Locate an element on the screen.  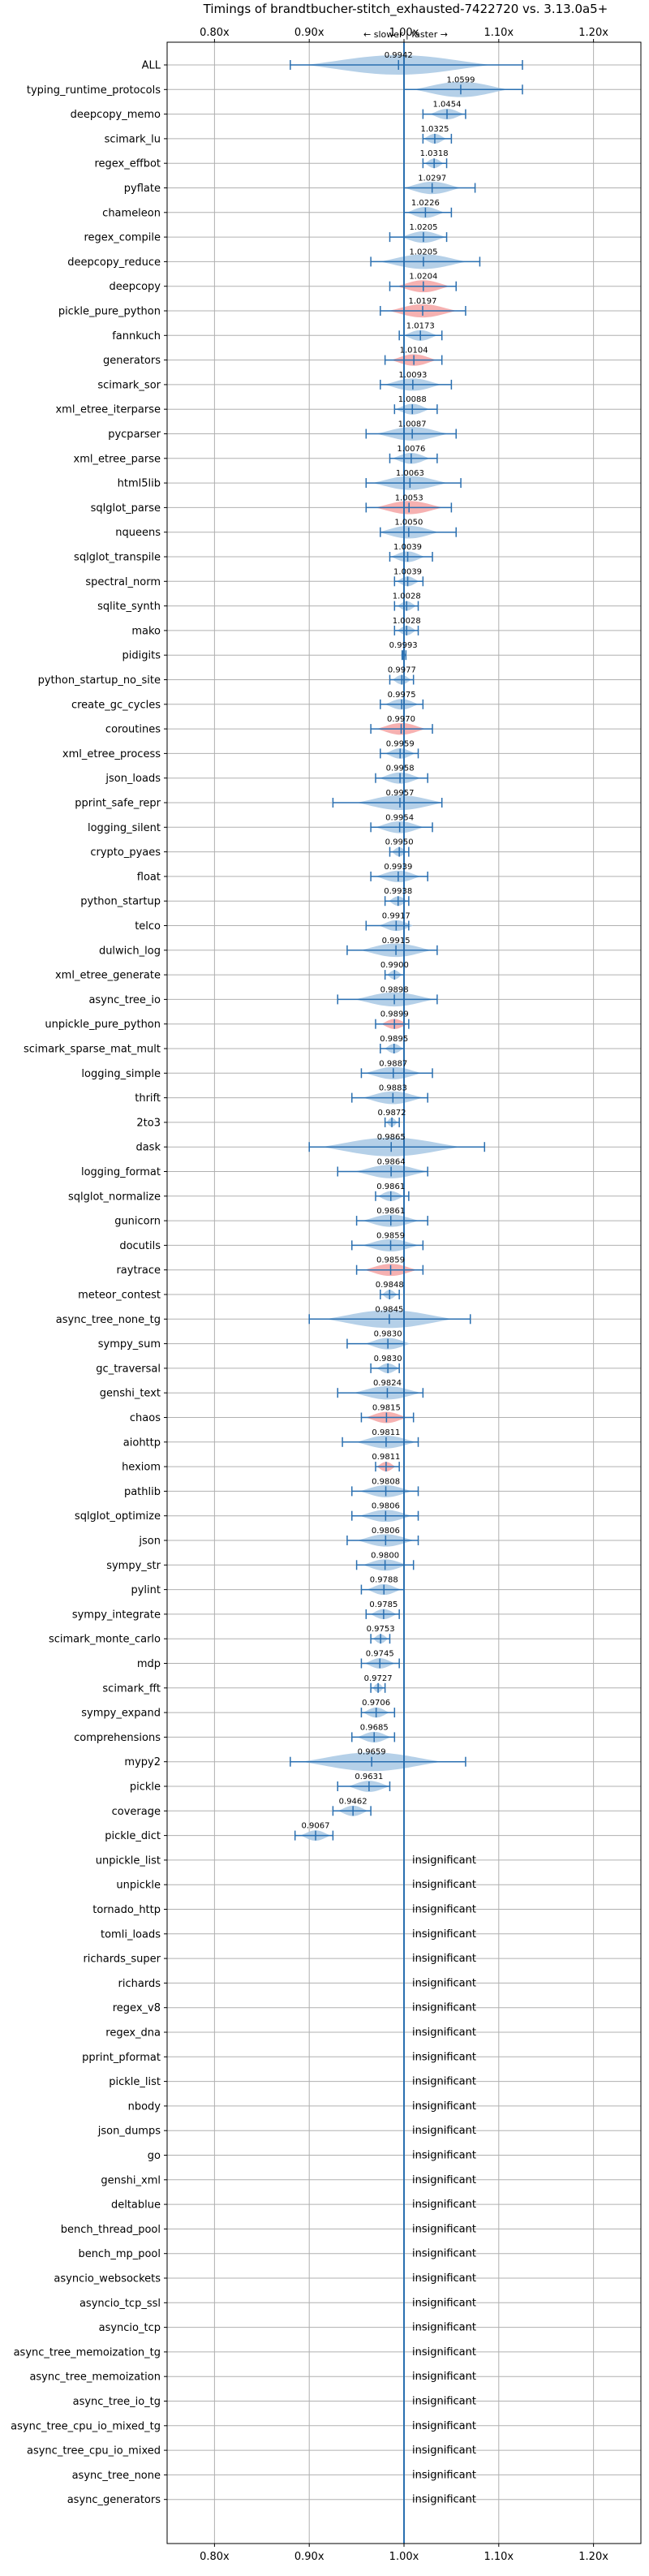
benchmark-label: async_tree_io_tg is located at coordinates (117, 2402).